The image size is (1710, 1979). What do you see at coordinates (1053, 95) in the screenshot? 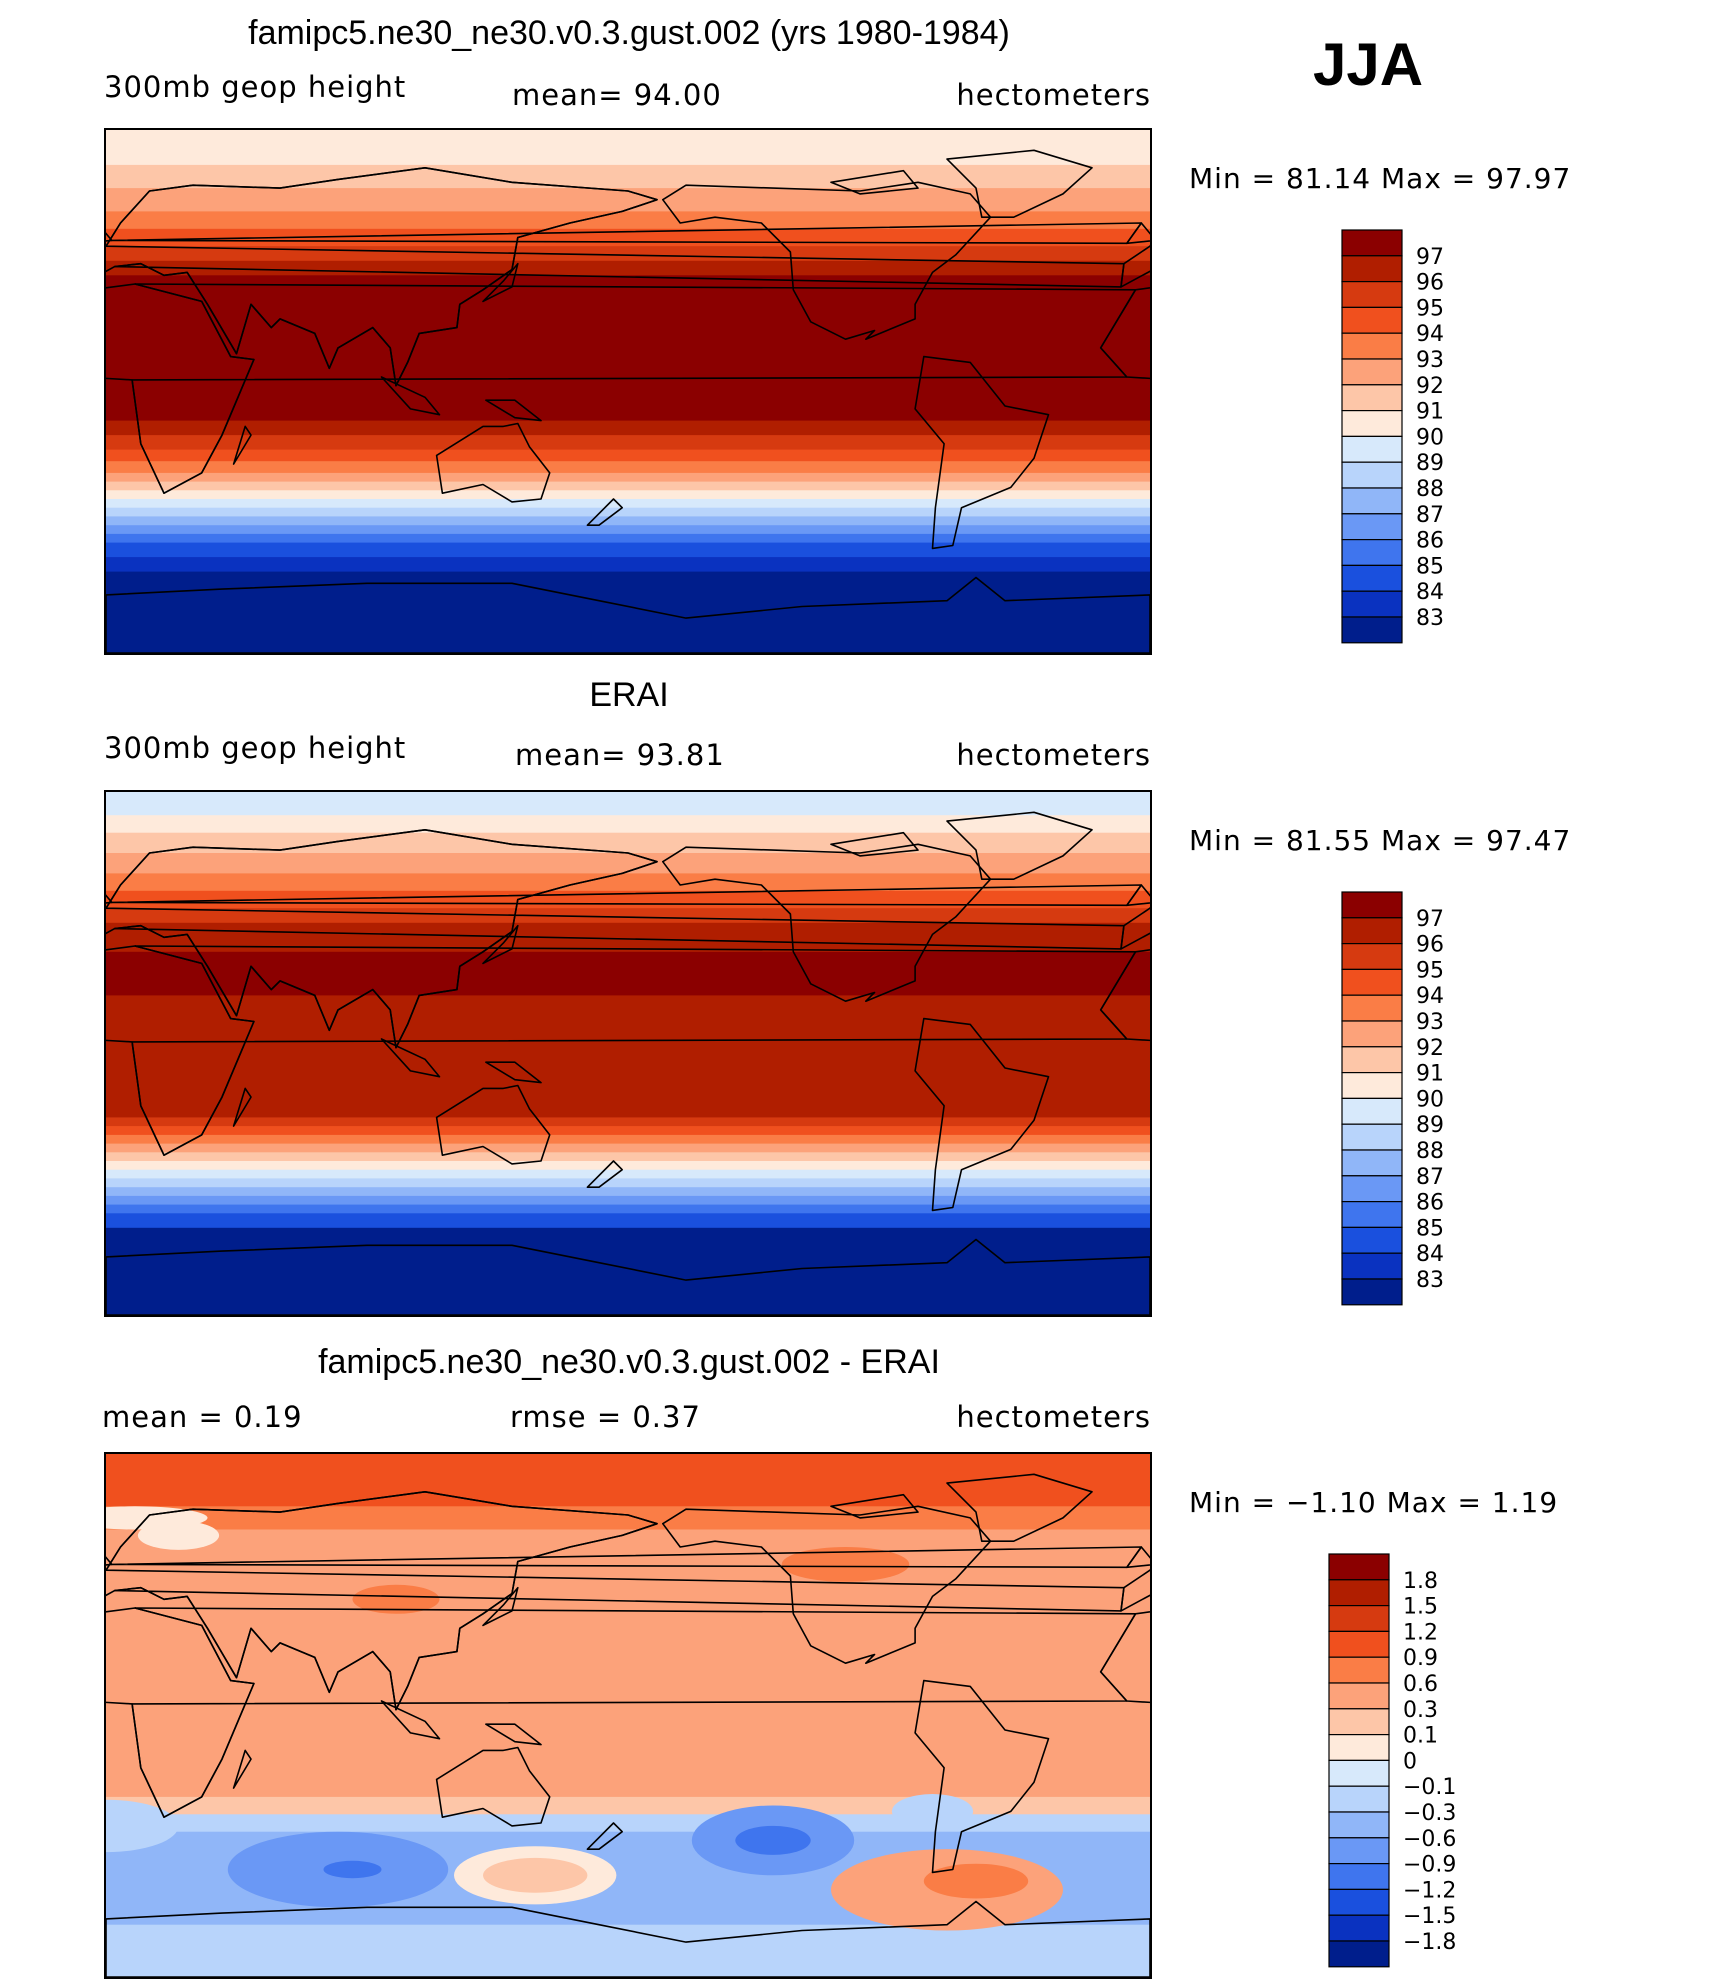
I see `panel1-units: hectometers` at bounding box center [1053, 95].